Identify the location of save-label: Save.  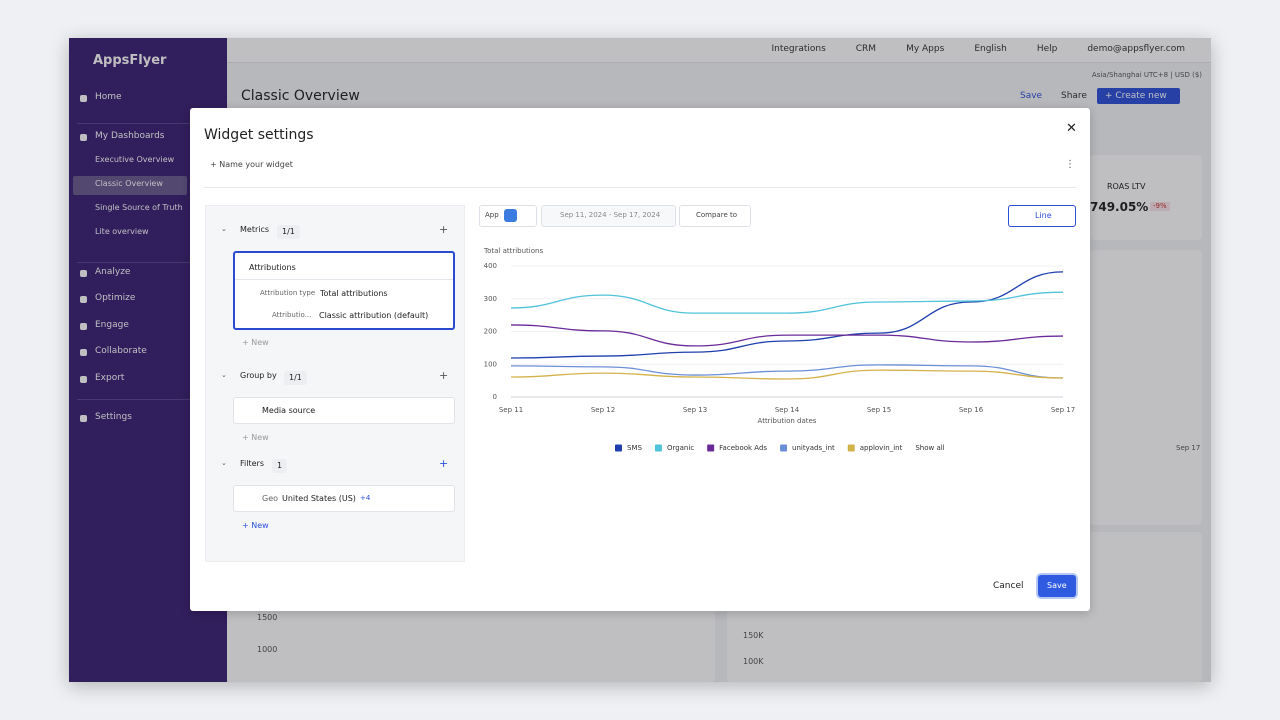
(1057, 585).